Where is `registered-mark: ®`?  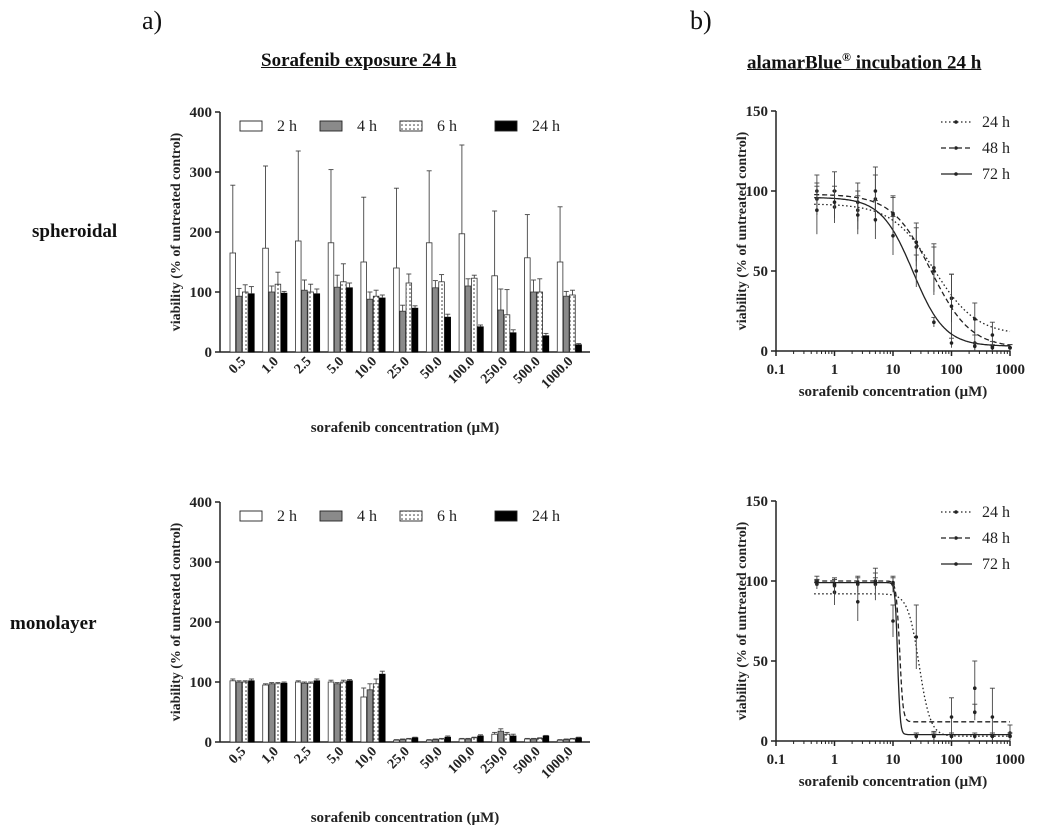 registered-mark: ® is located at coordinates (846, 57).